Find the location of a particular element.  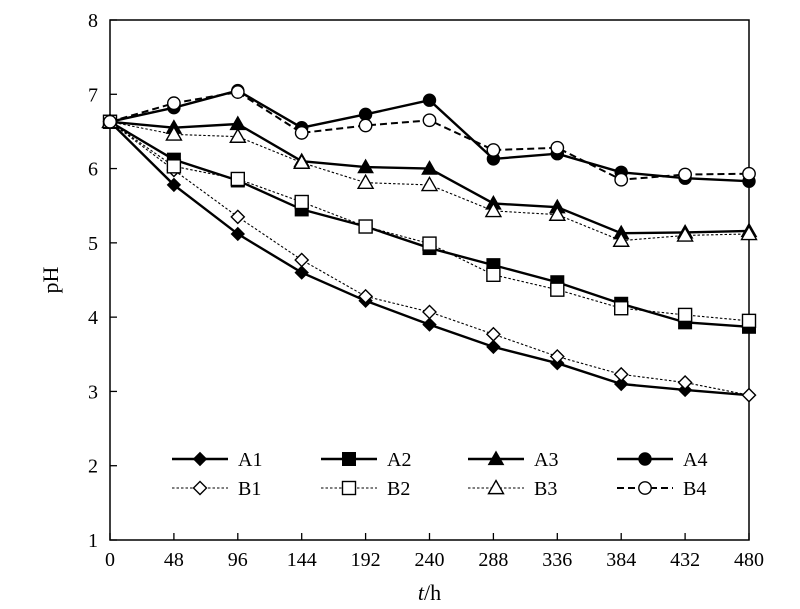

legend-item-b4: B4 is located at coordinates (661, 489).